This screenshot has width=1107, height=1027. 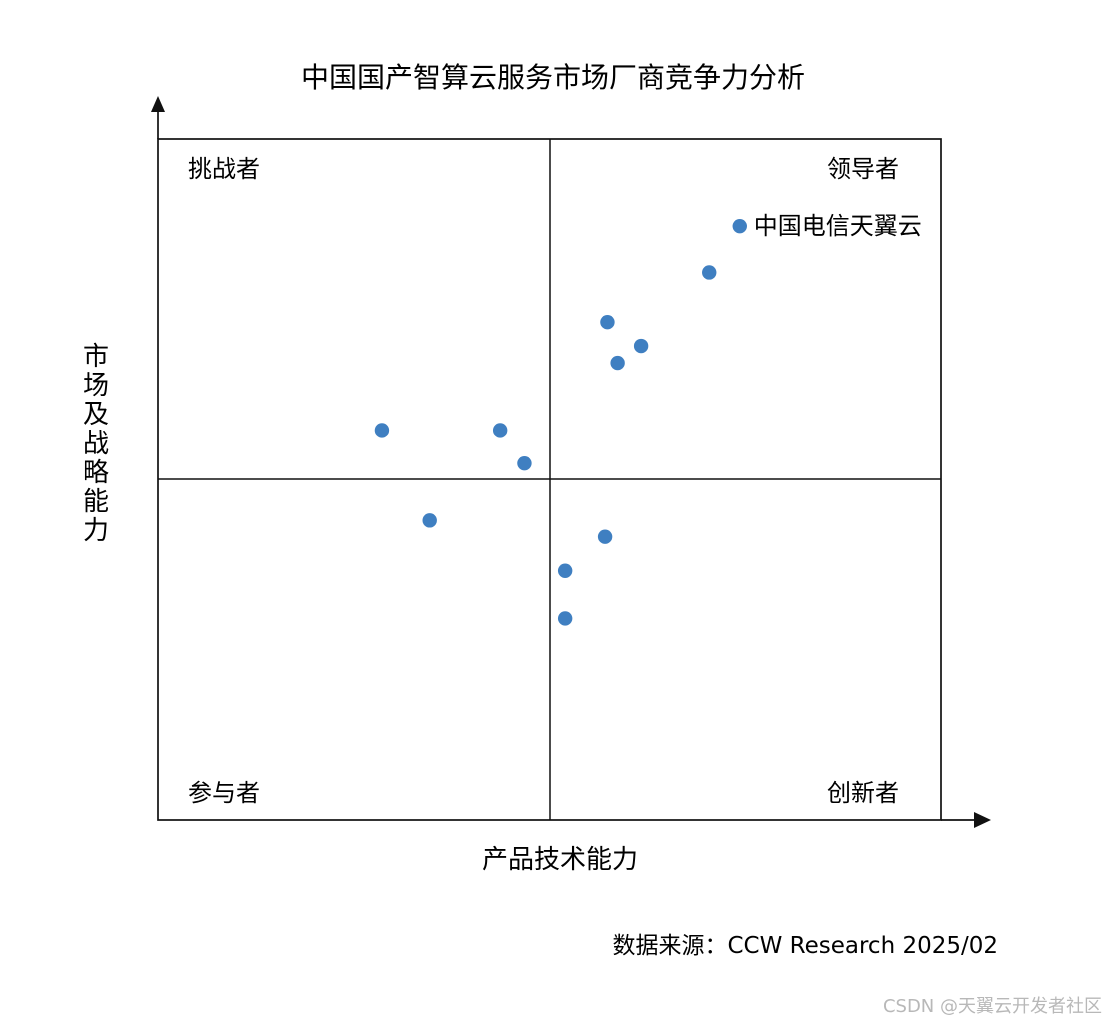 What do you see at coordinates (553, 77) in the screenshot?
I see `chart-title: 中国国产智算云服务市场厂商竞争力分析` at bounding box center [553, 77].